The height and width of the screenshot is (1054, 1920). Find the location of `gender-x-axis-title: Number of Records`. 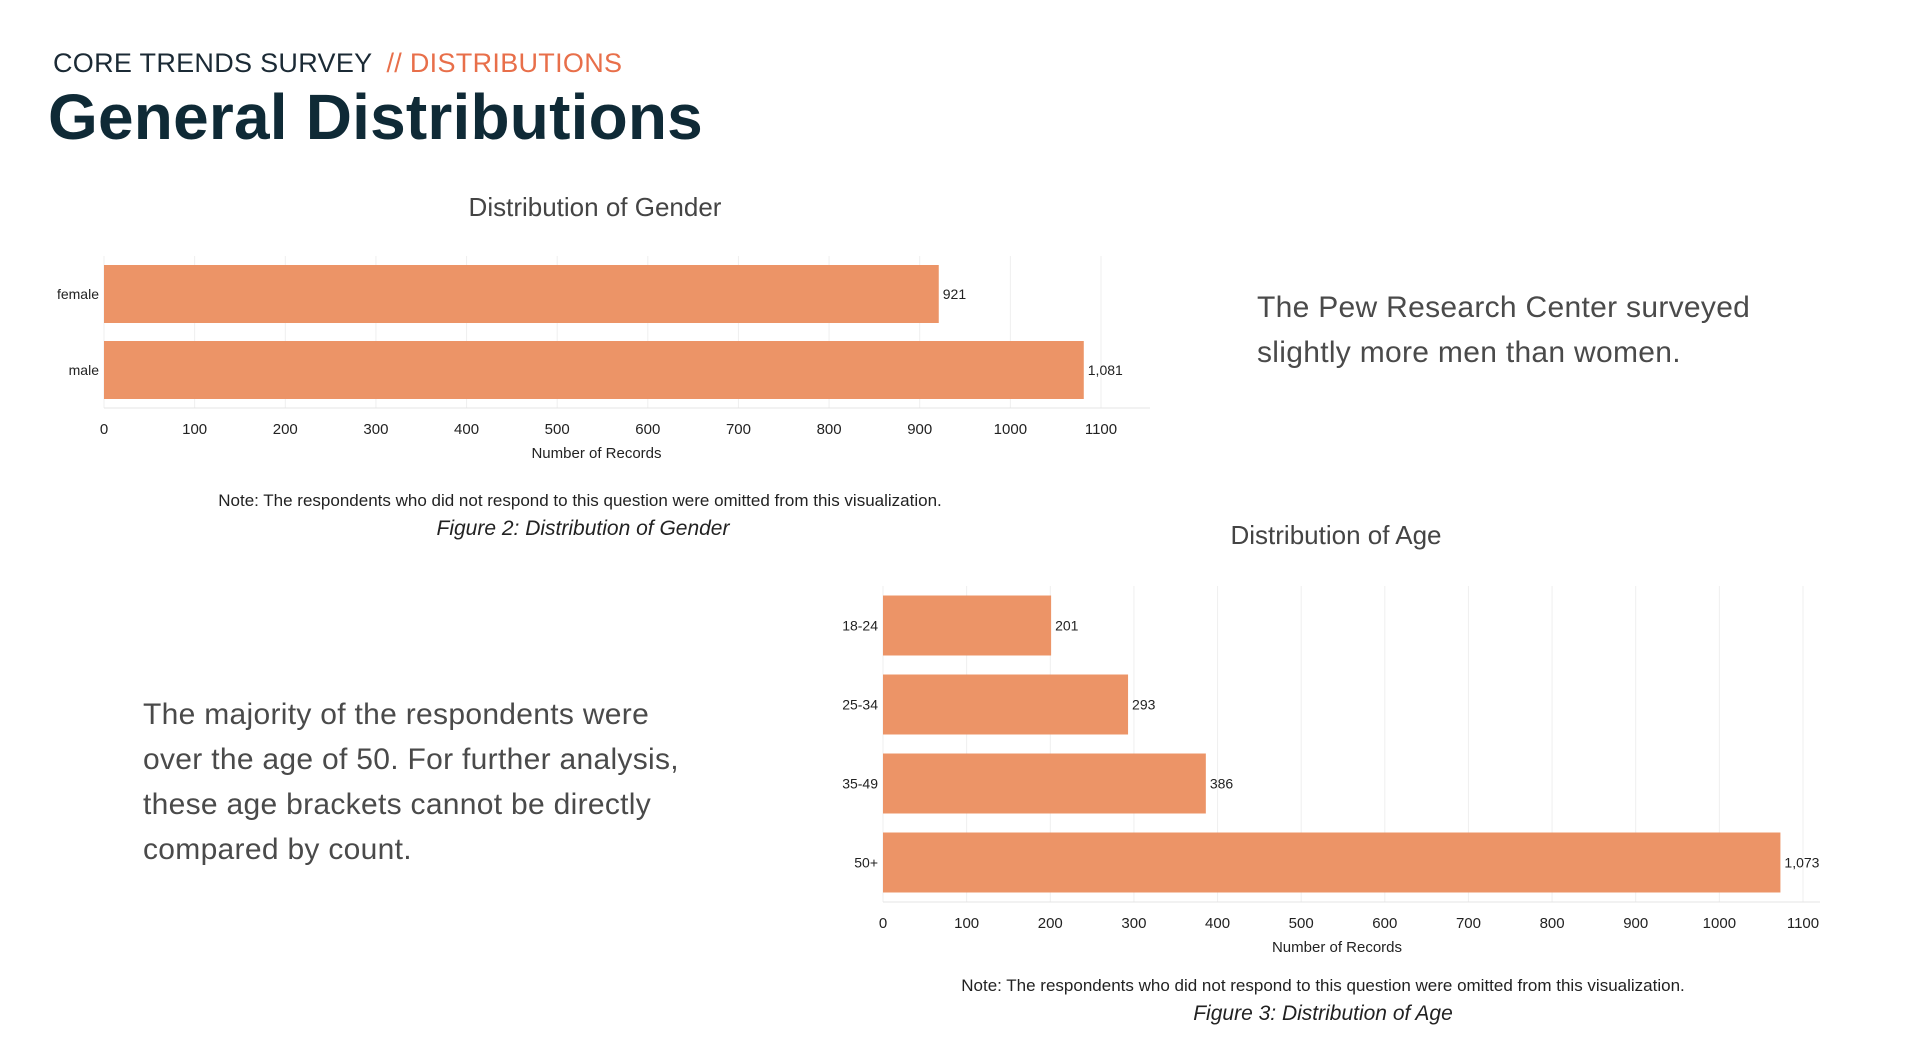

gender-x-axis-title: Number of Records is located at coordinates (596, 453).